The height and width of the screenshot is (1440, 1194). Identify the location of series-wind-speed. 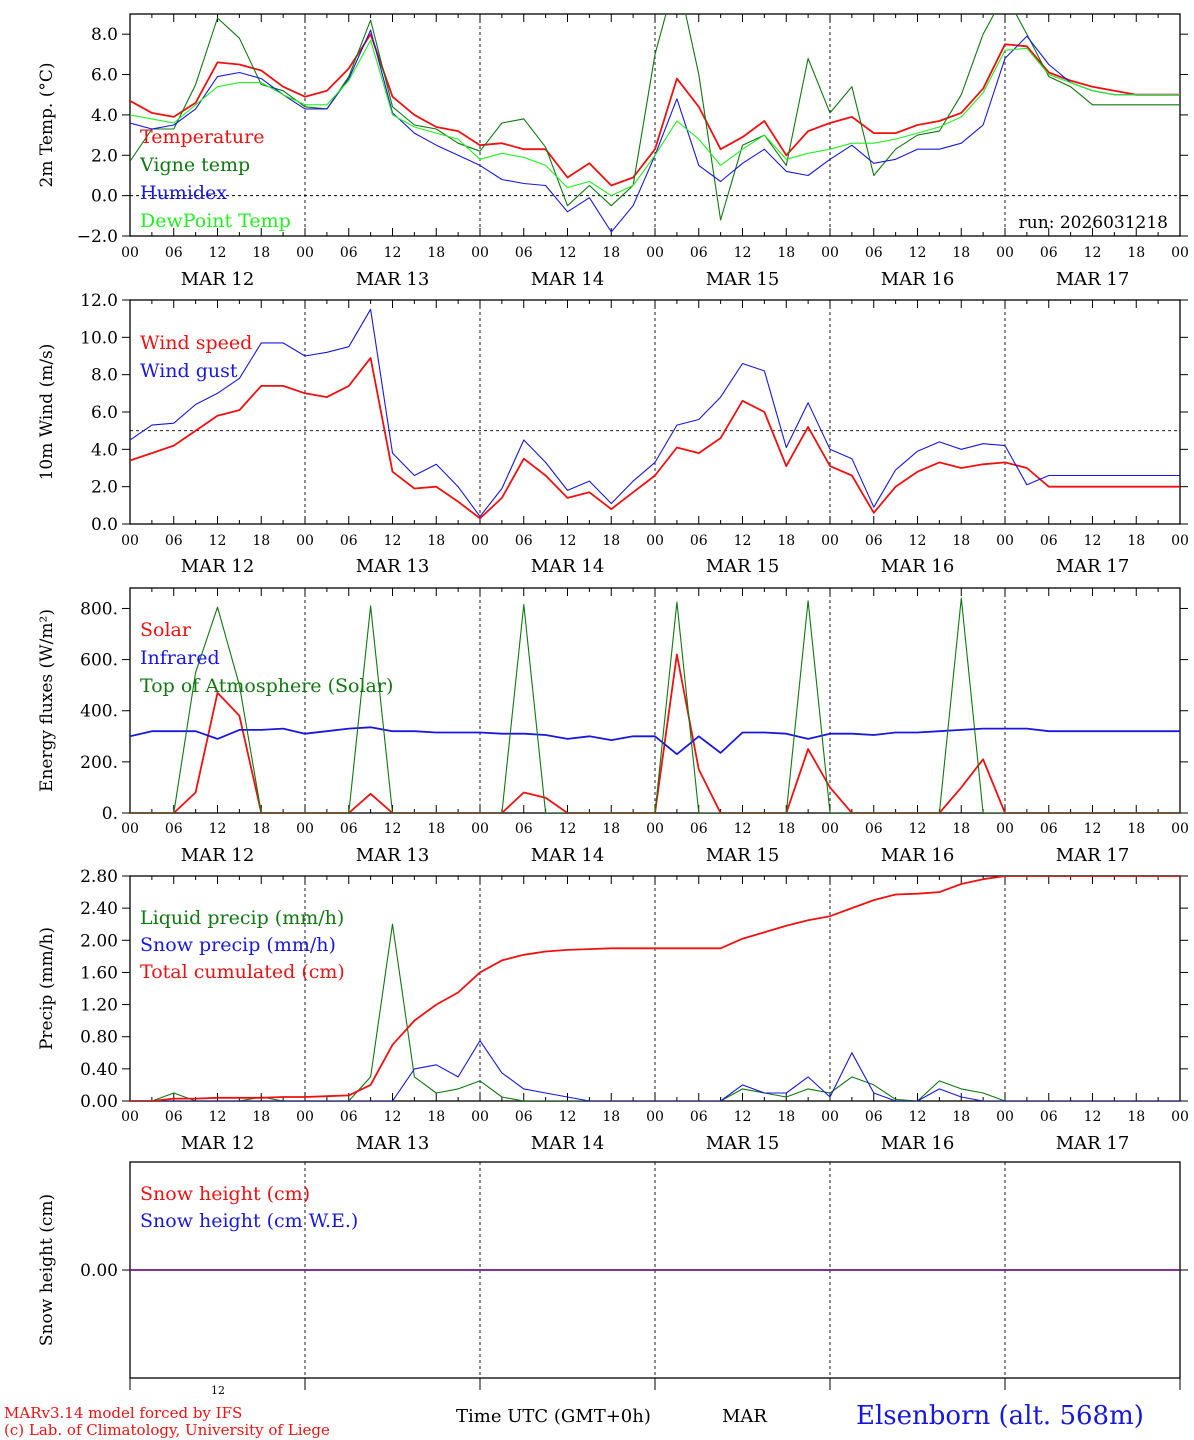
(655, 438).